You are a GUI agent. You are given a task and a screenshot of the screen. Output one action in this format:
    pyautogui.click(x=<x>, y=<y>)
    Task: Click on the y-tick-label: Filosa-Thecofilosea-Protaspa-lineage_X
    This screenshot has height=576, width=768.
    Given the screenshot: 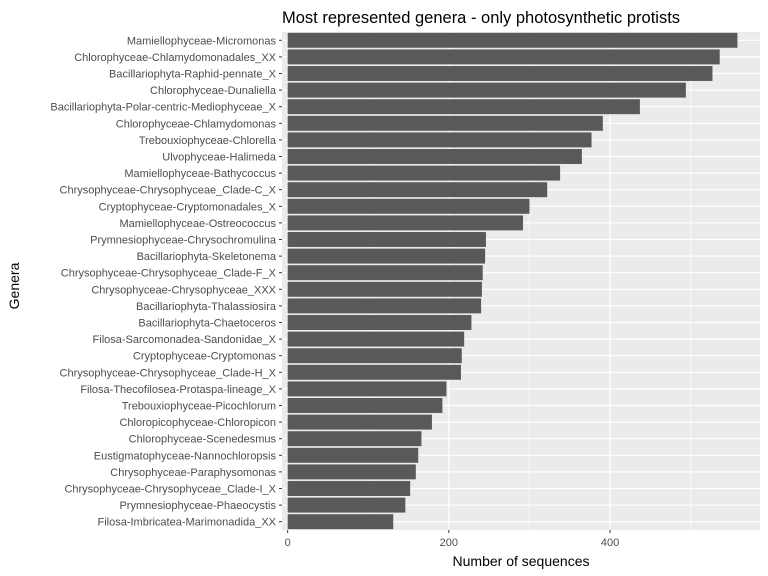 What is the action you would take?
    pyautogui.click(x=178, y=390)
    